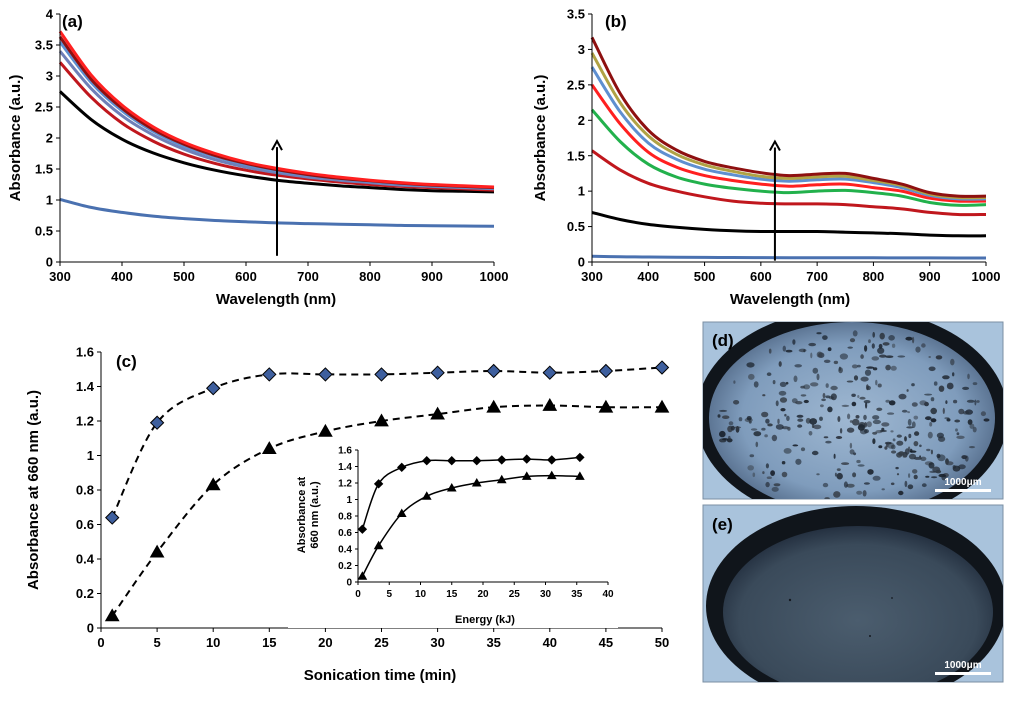 This screenshot has width=1024, height=715. What do you see at coordinates (761, 276) in the screenshot?
I see `panel-b-x-tick-label: 600` at bounding box center [761, 276].